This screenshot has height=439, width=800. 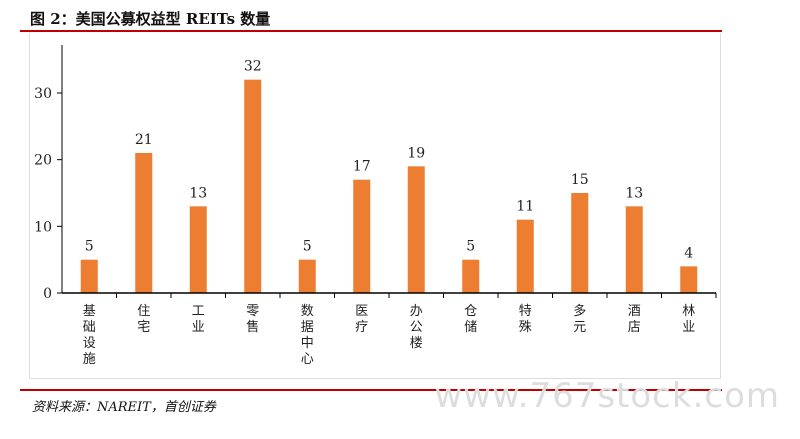 What do you see at coordinates (362, 167) in the screenshot?
I see `data-label: 17` at bounding box center [362, 167].